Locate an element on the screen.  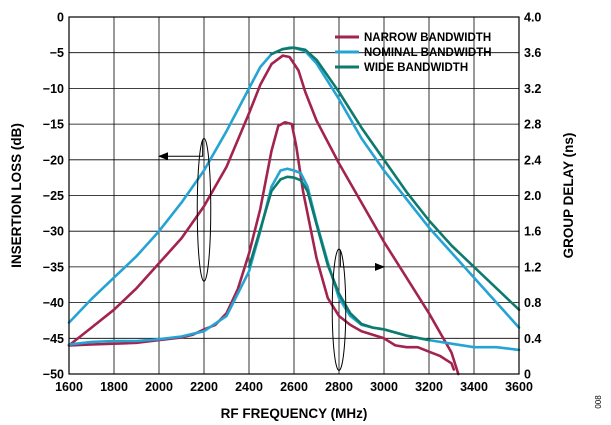
figure-code: 008 is located at coordinates (598, 402).